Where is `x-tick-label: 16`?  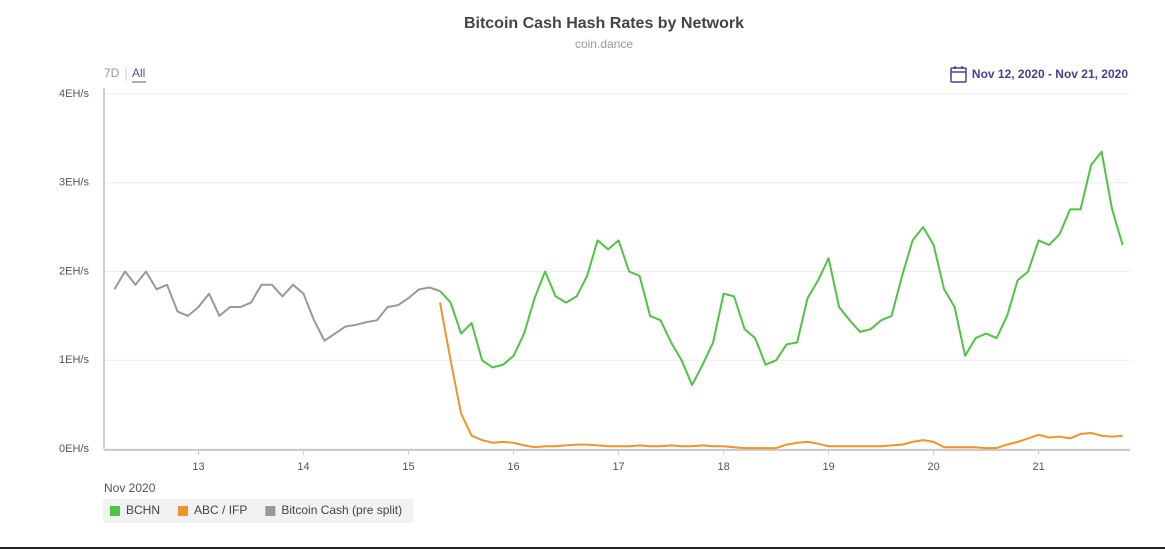 x-tick-label: 16 is located at coordinates (513, 467).